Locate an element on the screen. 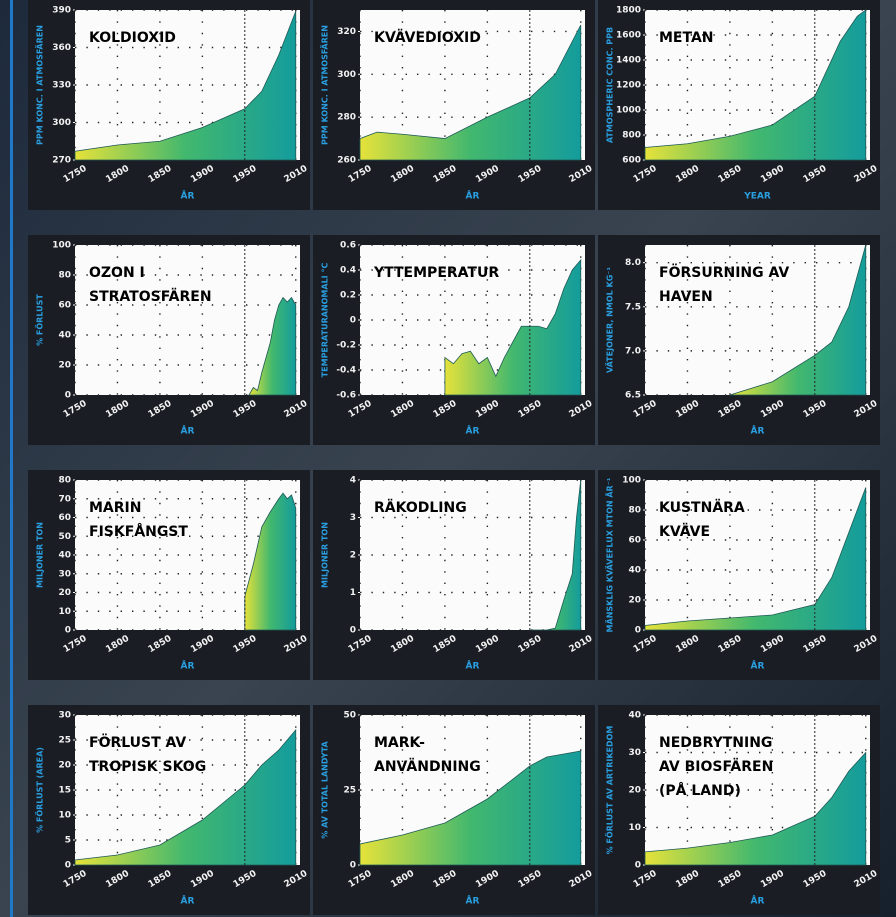 This screenshot has width=896, height=917. chart-title: KUSTNÄRA is located at coordinates (702, 507).